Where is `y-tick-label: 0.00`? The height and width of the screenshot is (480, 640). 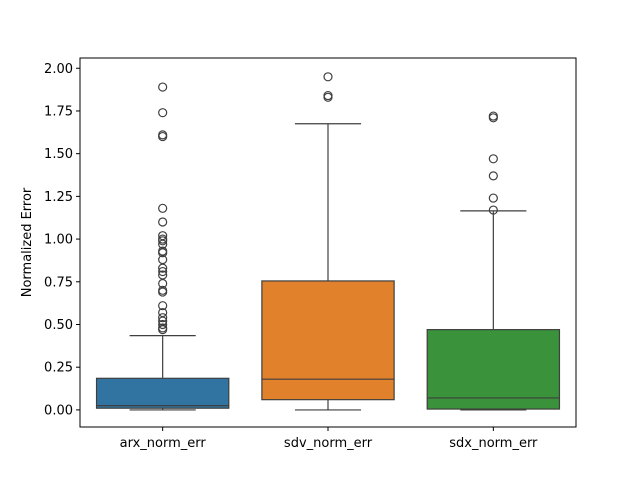
y-tick-label: 0.00 is located at coordinates (58, 410).